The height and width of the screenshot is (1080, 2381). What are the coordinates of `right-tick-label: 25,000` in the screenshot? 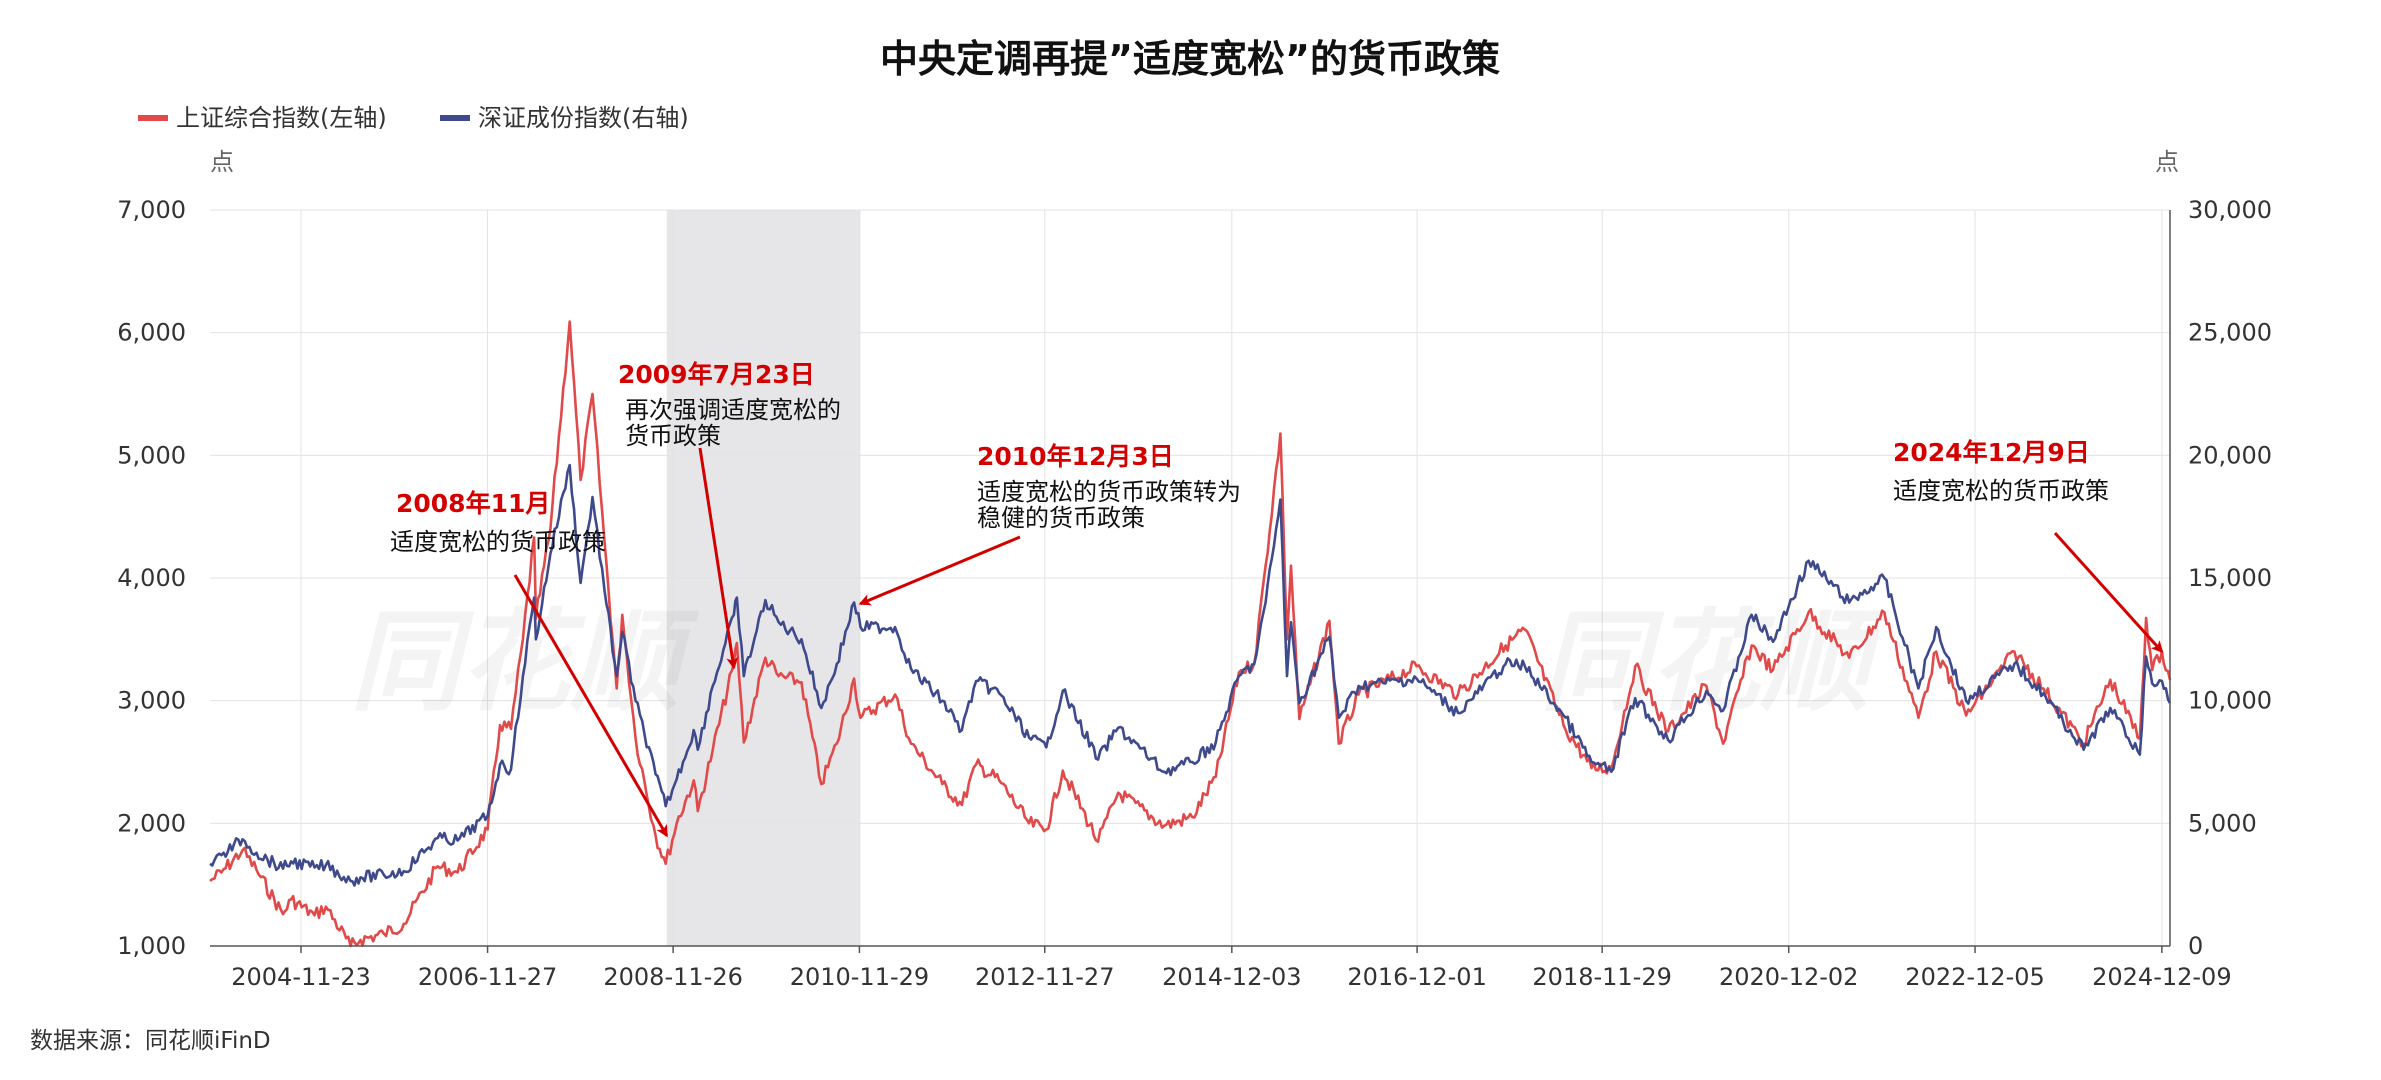 It's located at (2230, 333).